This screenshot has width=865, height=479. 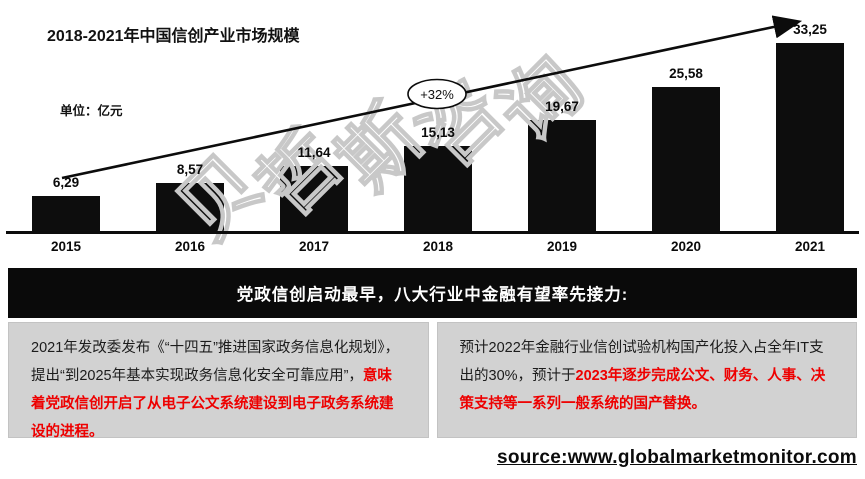 What do you see at coordinates (810, 137) in the screenshot?
I see `bar-2021` at bounding box center [810, 137].